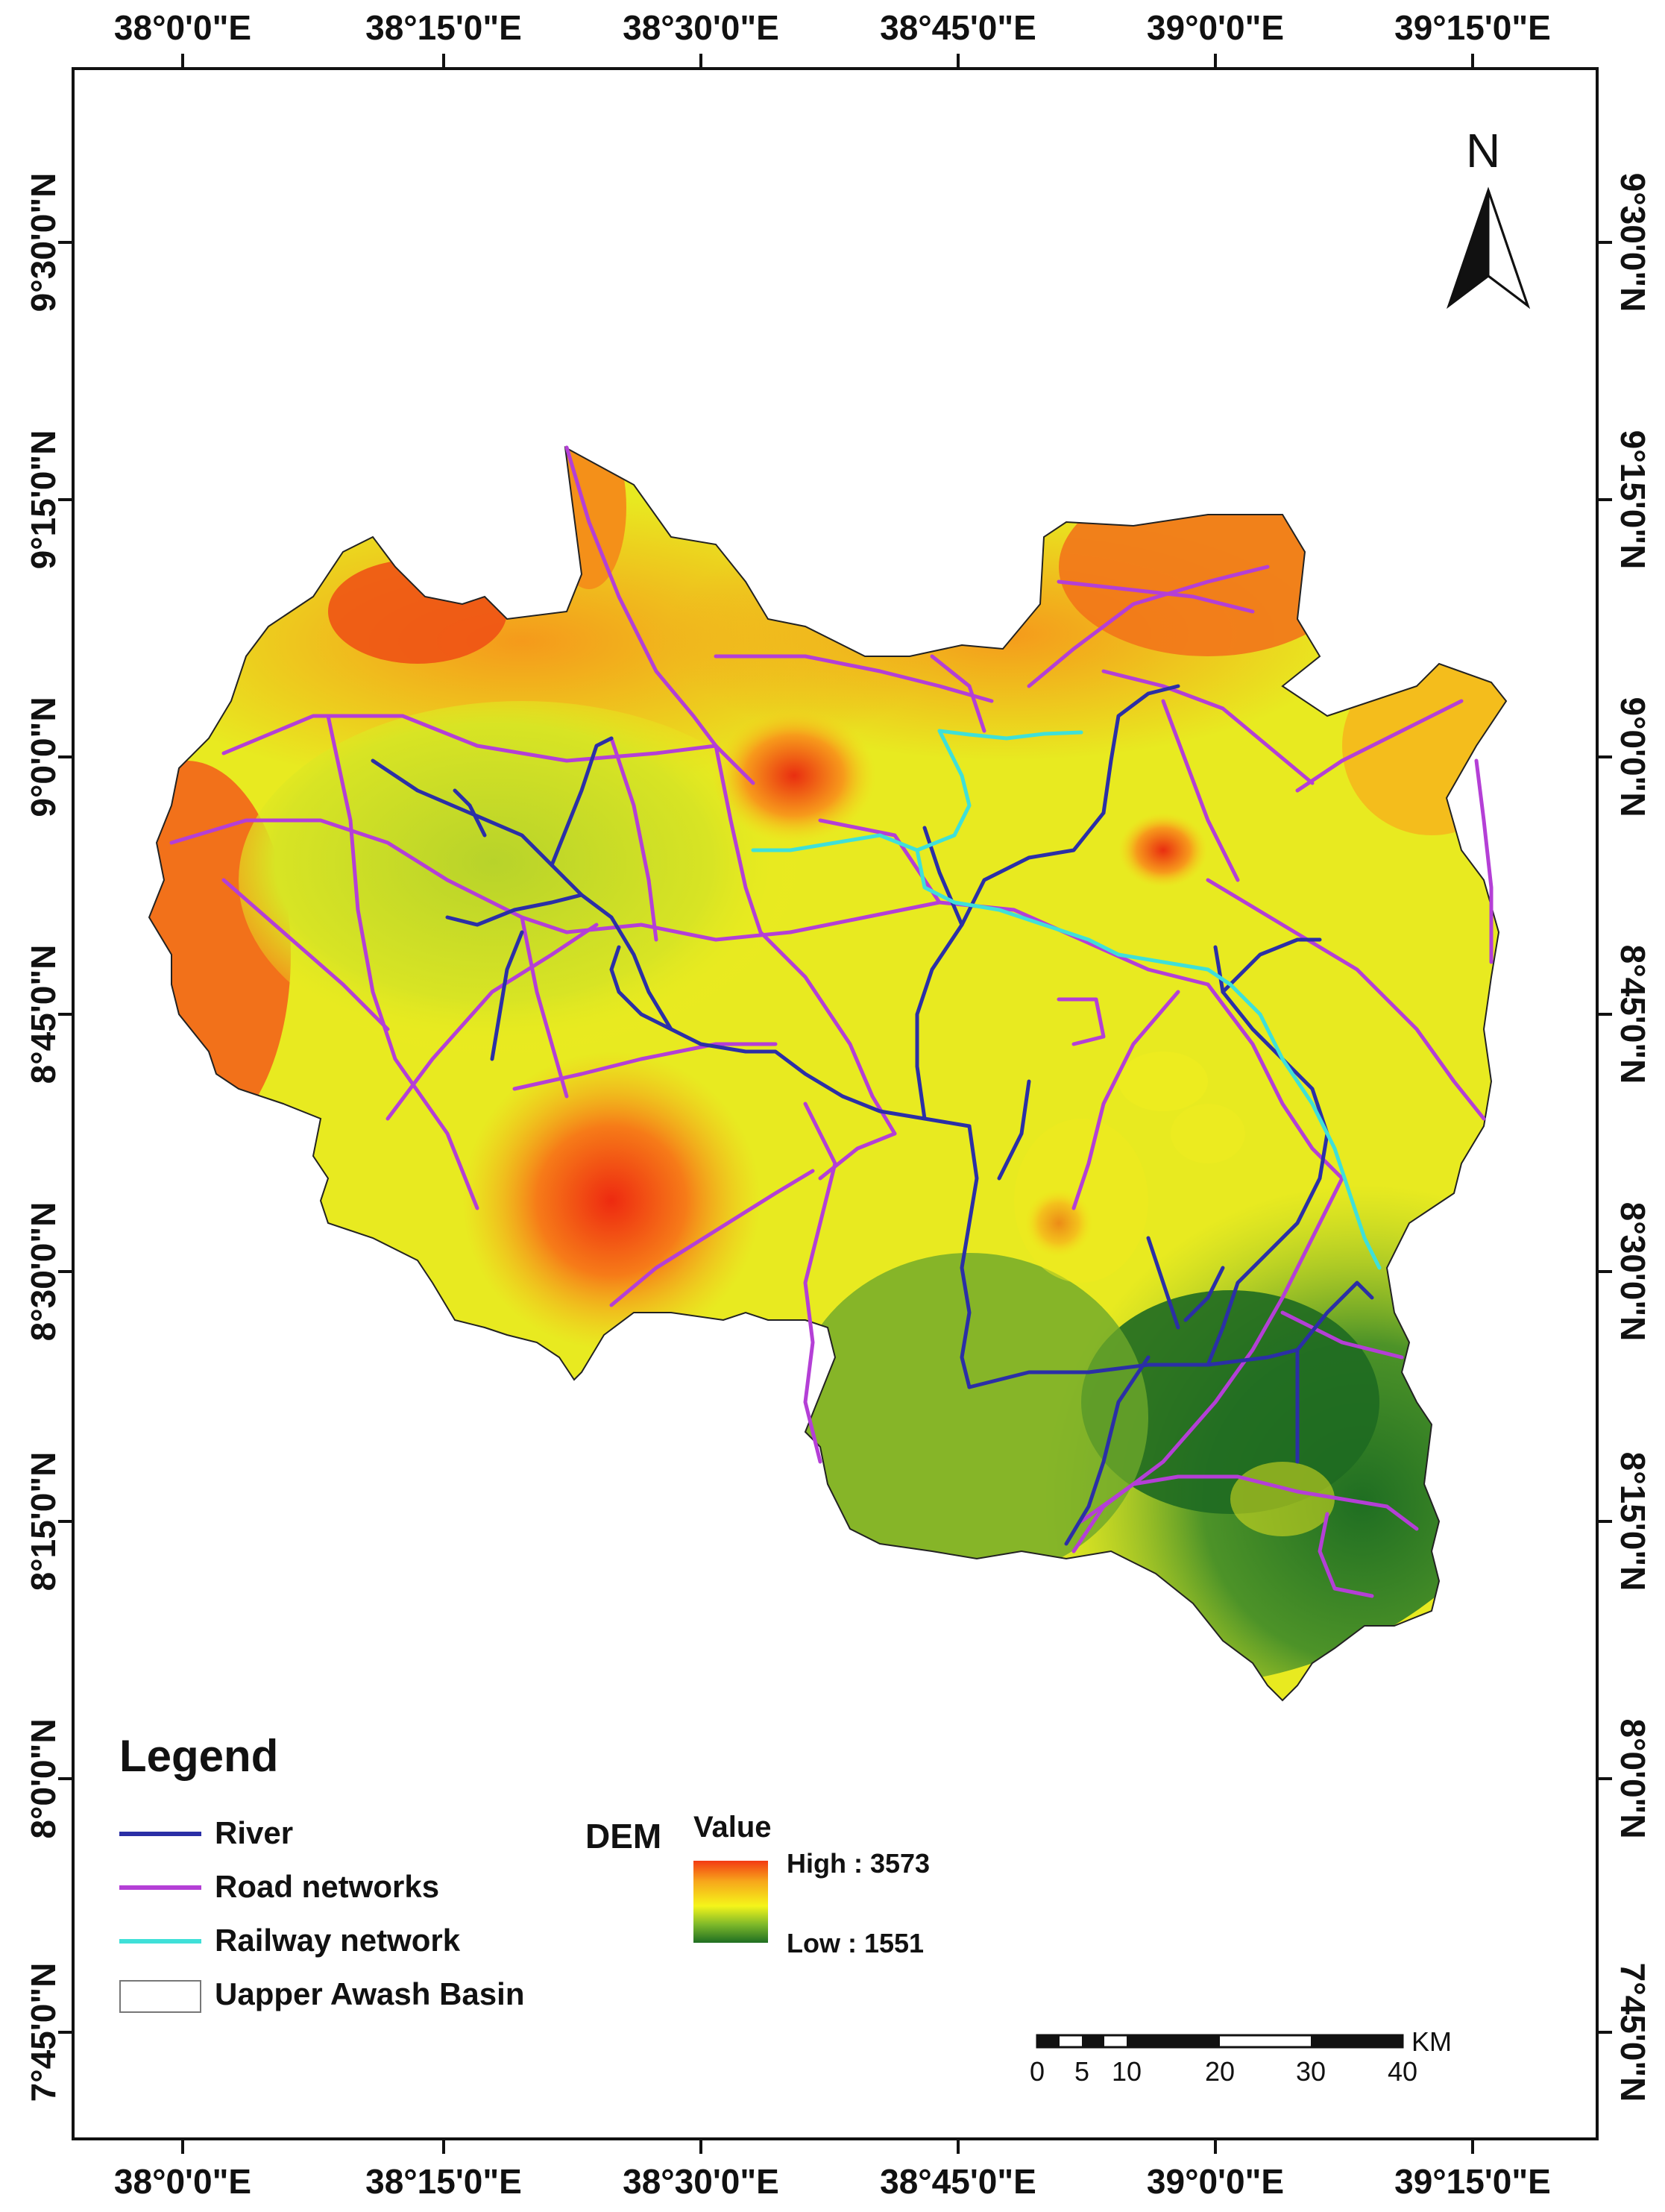 The height and width of the screenshot is (2212, 1665). Describe the element at coordinates (43, 757) in the screenshot. I see `lat-label-left: 9°0'0"N` at that location.